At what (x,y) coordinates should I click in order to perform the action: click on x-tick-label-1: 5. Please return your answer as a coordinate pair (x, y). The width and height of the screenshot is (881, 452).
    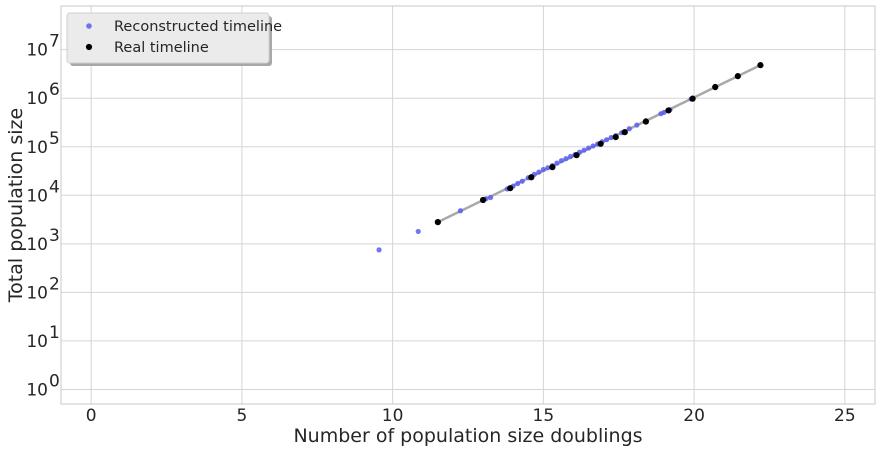
    Looking at the image, I should click on (241, 416).